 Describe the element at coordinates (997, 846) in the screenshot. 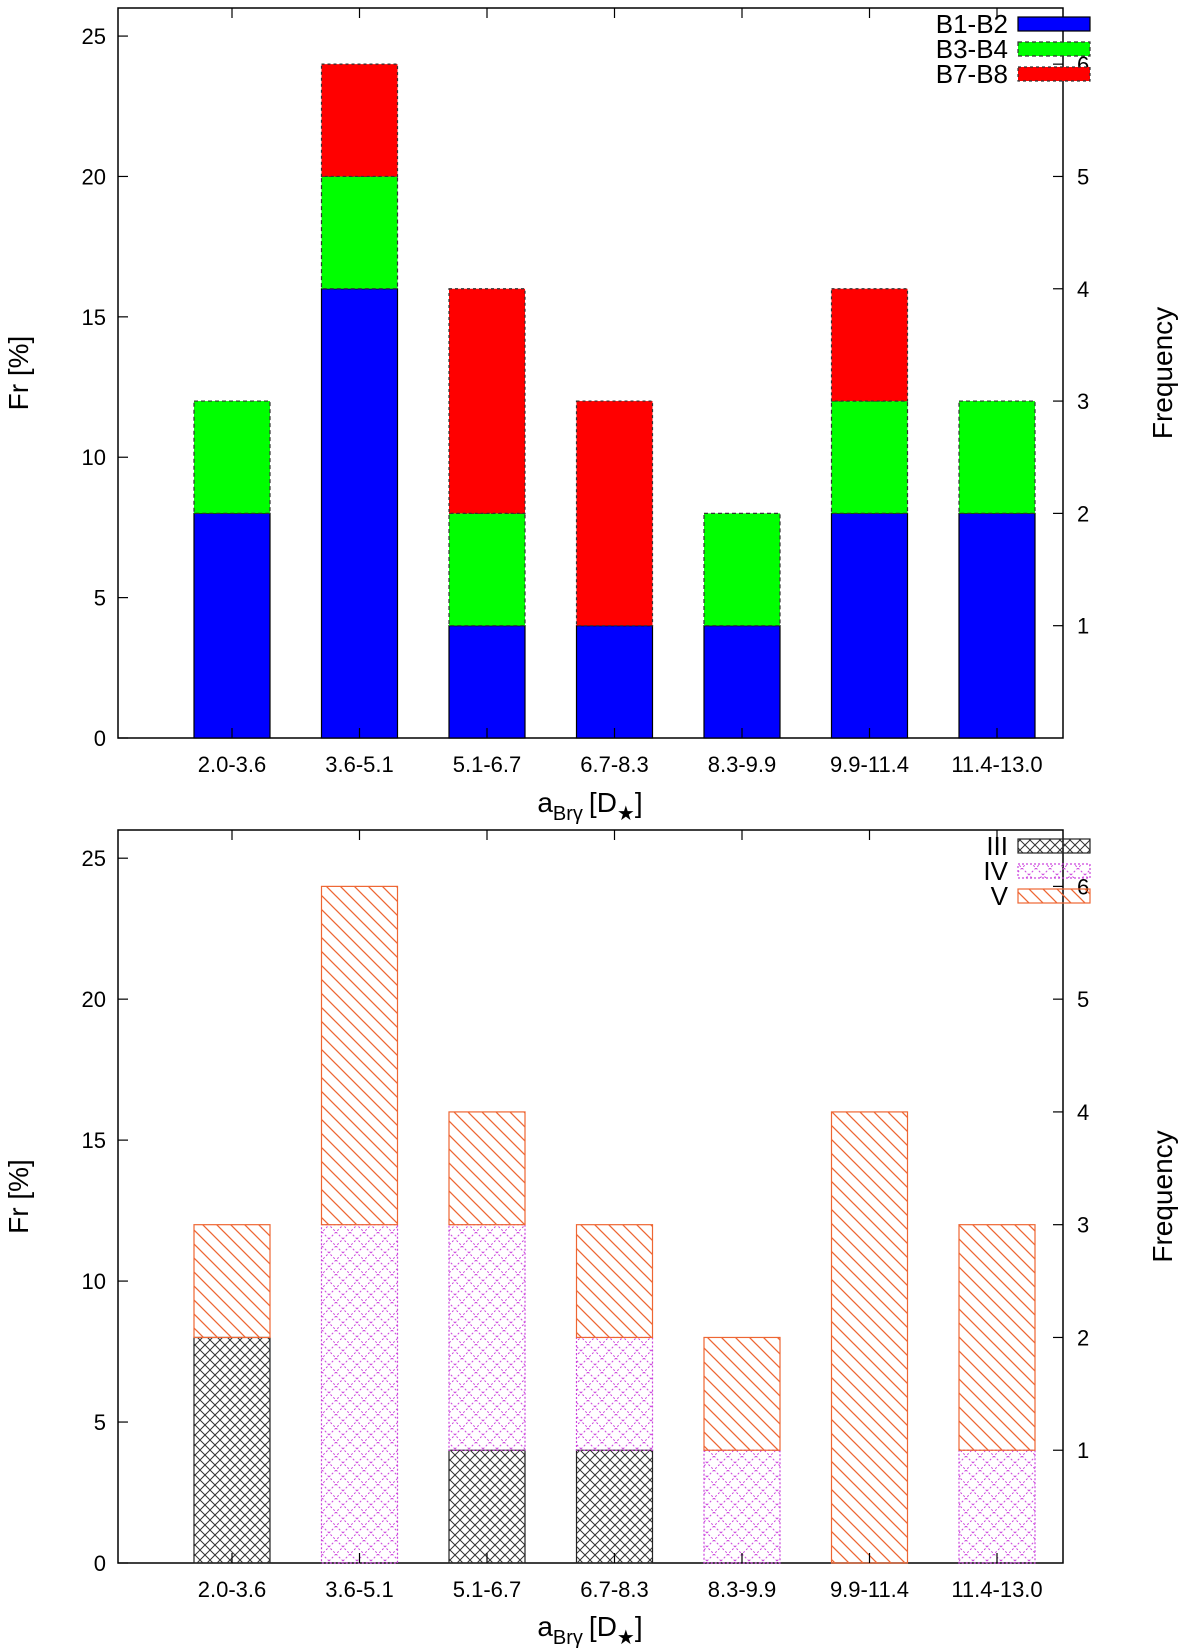

I see `legend-label-iii: III` at that location.